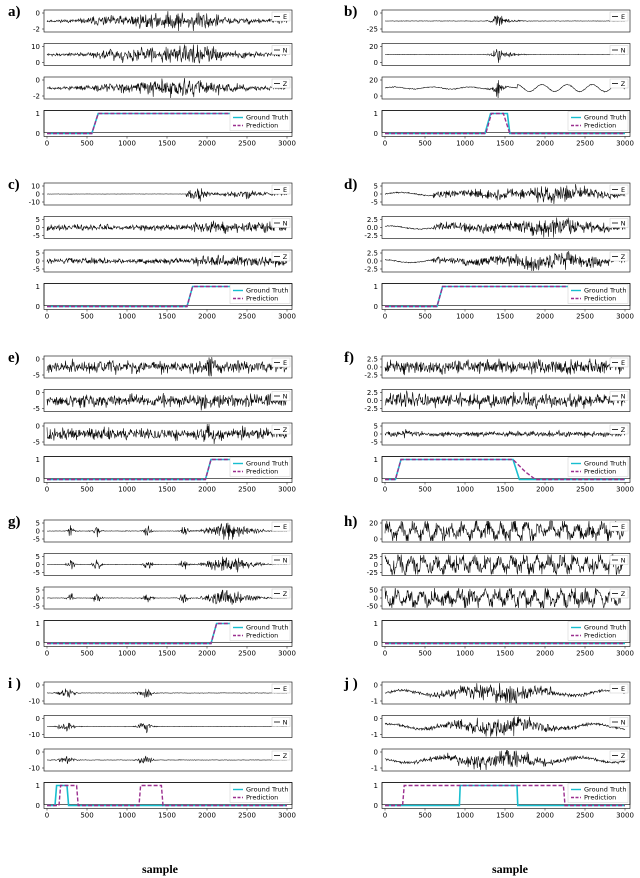 This screenshot has width=640, height=878. Describe the element at coordinates (36, 540) in the screenshot. I see `y-tick-label: -5` at that location.